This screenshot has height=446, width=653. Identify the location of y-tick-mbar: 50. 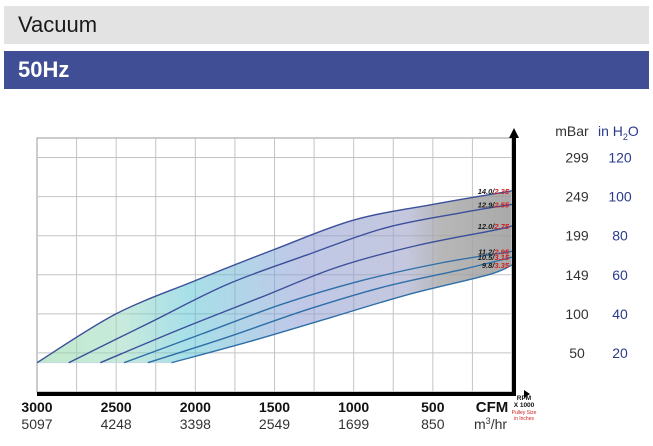
(577, 353).